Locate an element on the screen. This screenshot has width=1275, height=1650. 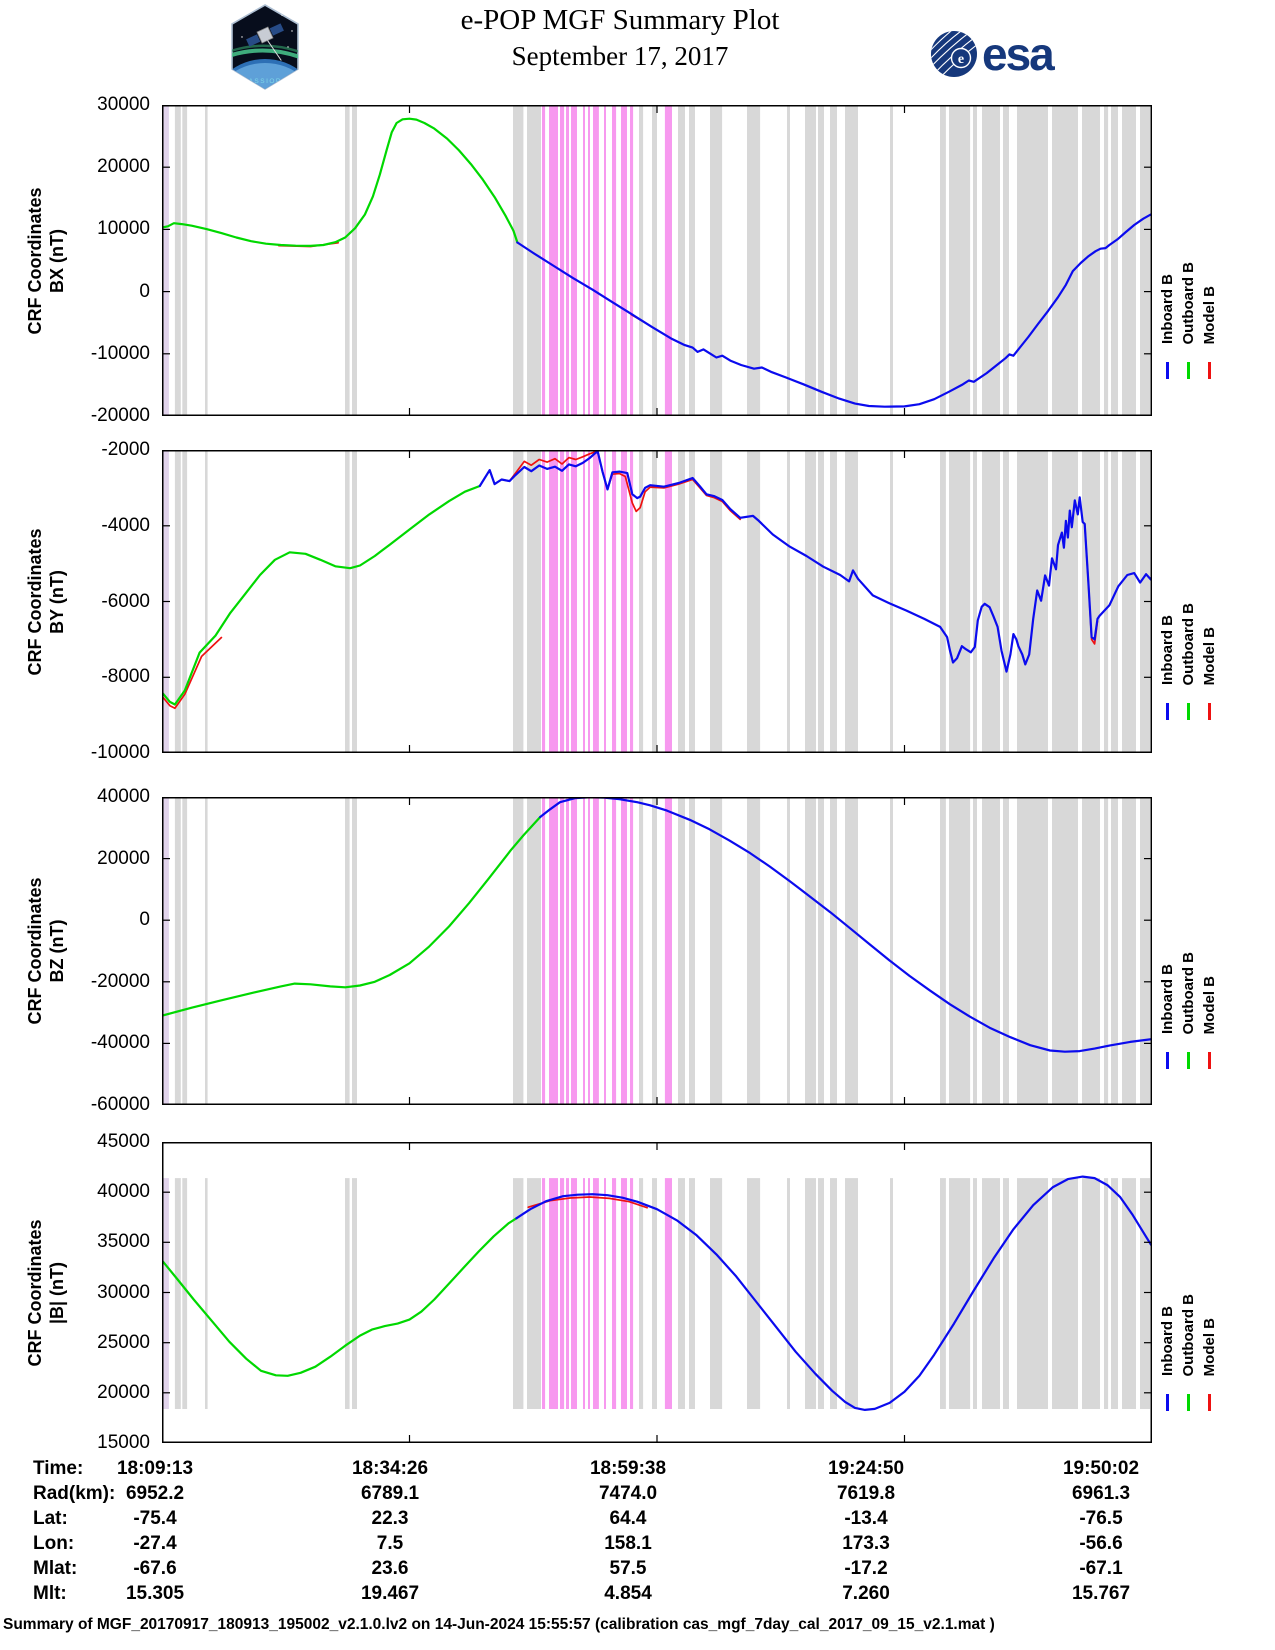
table-row-label-mlat: Mlat: is located at coordinates (55, 1568).